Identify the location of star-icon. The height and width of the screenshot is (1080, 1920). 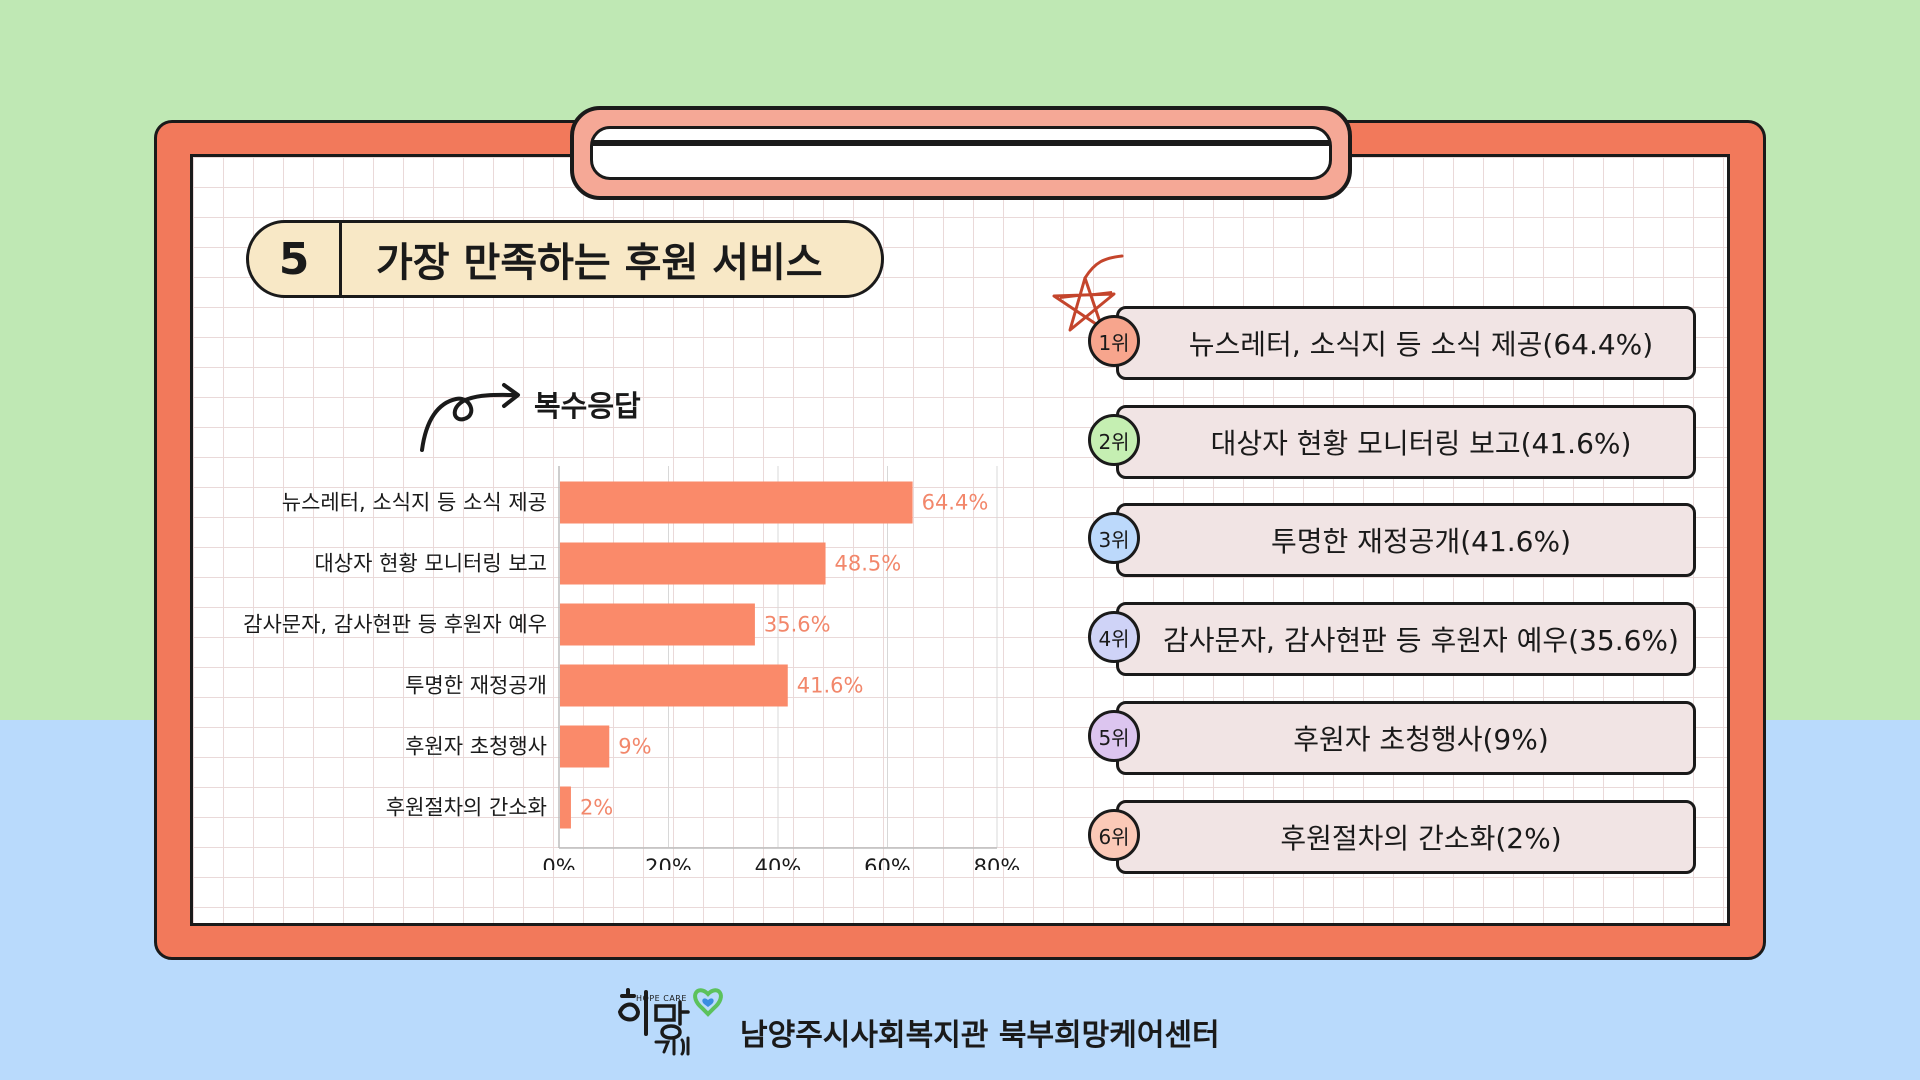
(1088, 293).